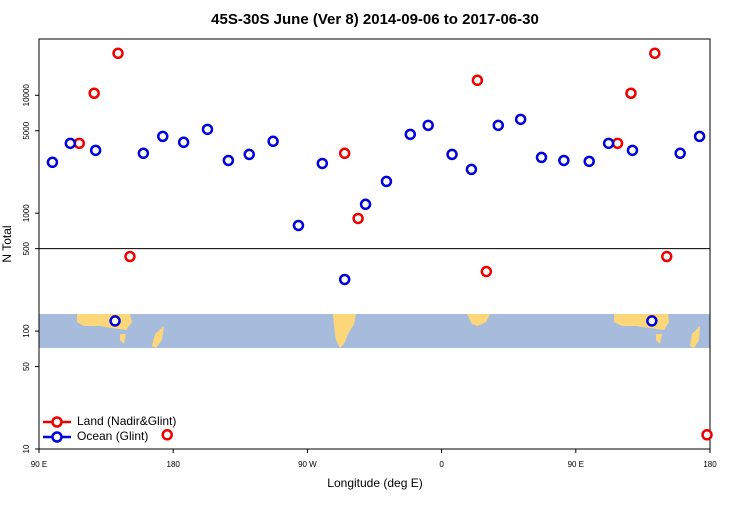 This screenshot has width=750, height=505. I want to click on y-axis-label: N Total, so click(7, 243).